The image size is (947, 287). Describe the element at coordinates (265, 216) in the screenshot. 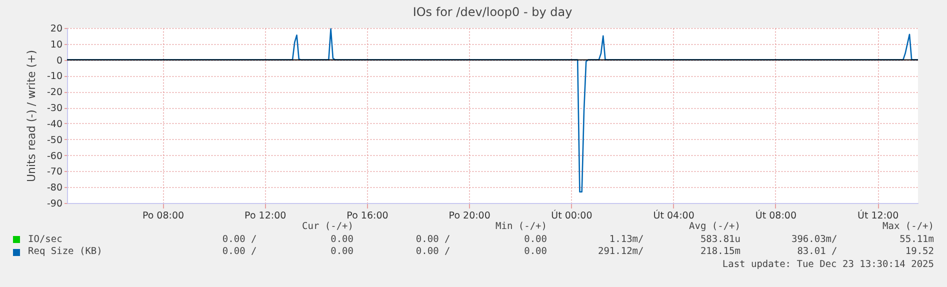

I see `x-tick-label: Po 12:00` at that location.